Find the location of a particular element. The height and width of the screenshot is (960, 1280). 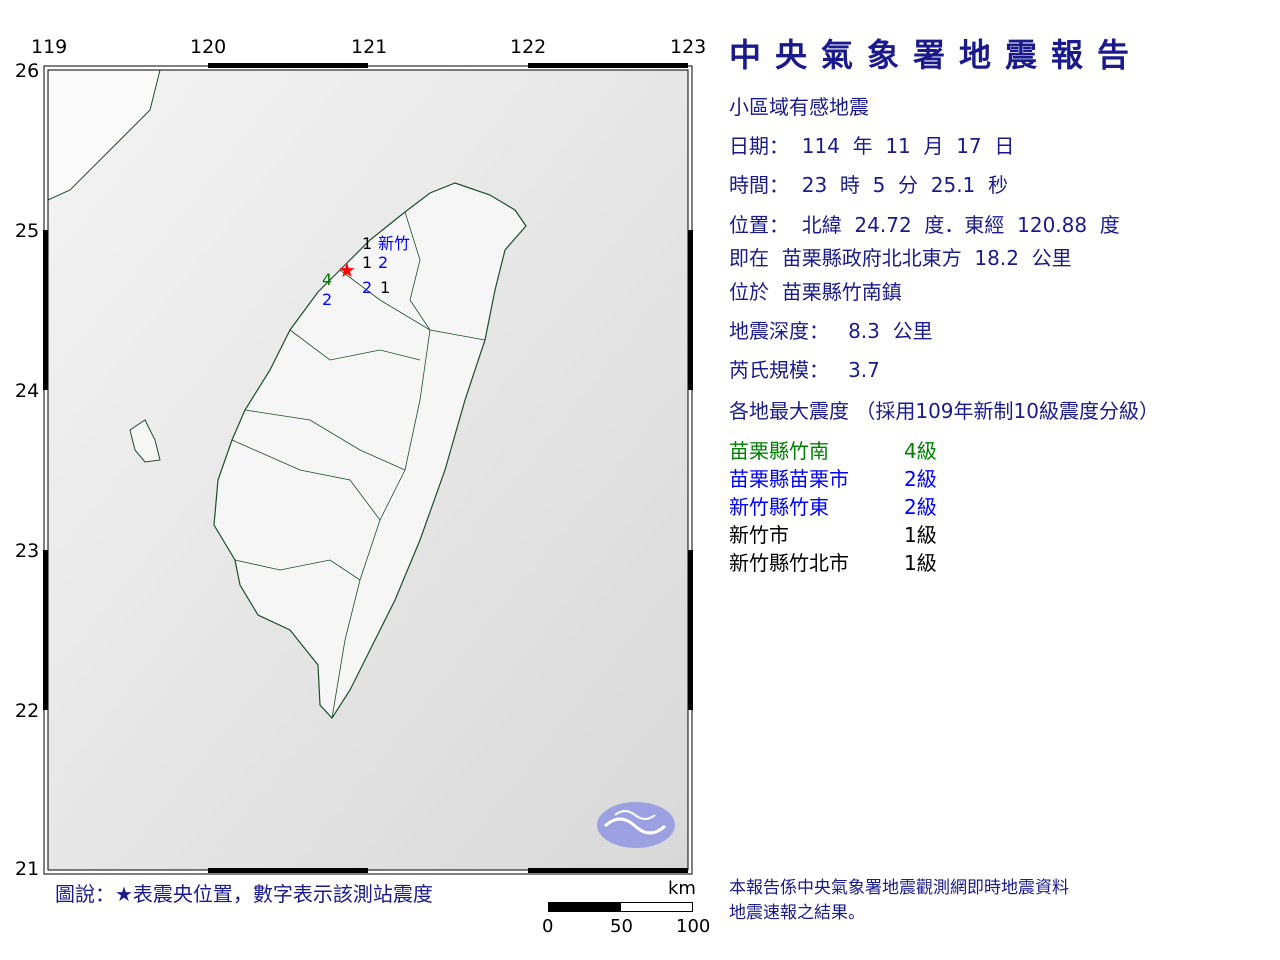

intensity-row: 苗栗縣苗栗市 2級 is located at coordinates (833, 477).